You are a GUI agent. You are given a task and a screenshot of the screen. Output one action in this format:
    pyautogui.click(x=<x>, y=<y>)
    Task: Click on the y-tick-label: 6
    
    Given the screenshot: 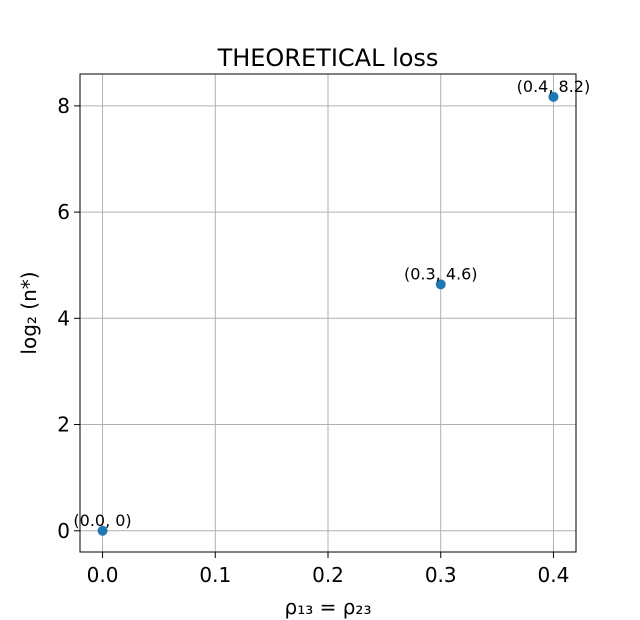 What is the action you would take?
    pyautogui.click(x=63, y=212)
    